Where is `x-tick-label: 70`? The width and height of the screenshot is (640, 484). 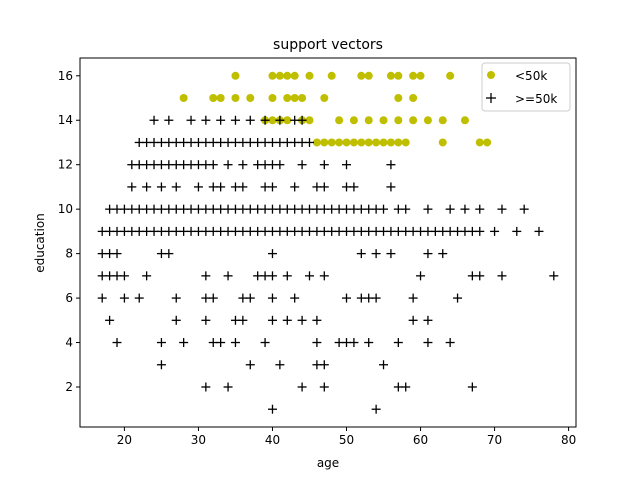
x-tick-label: 70 is located at coordinates (494, 440).